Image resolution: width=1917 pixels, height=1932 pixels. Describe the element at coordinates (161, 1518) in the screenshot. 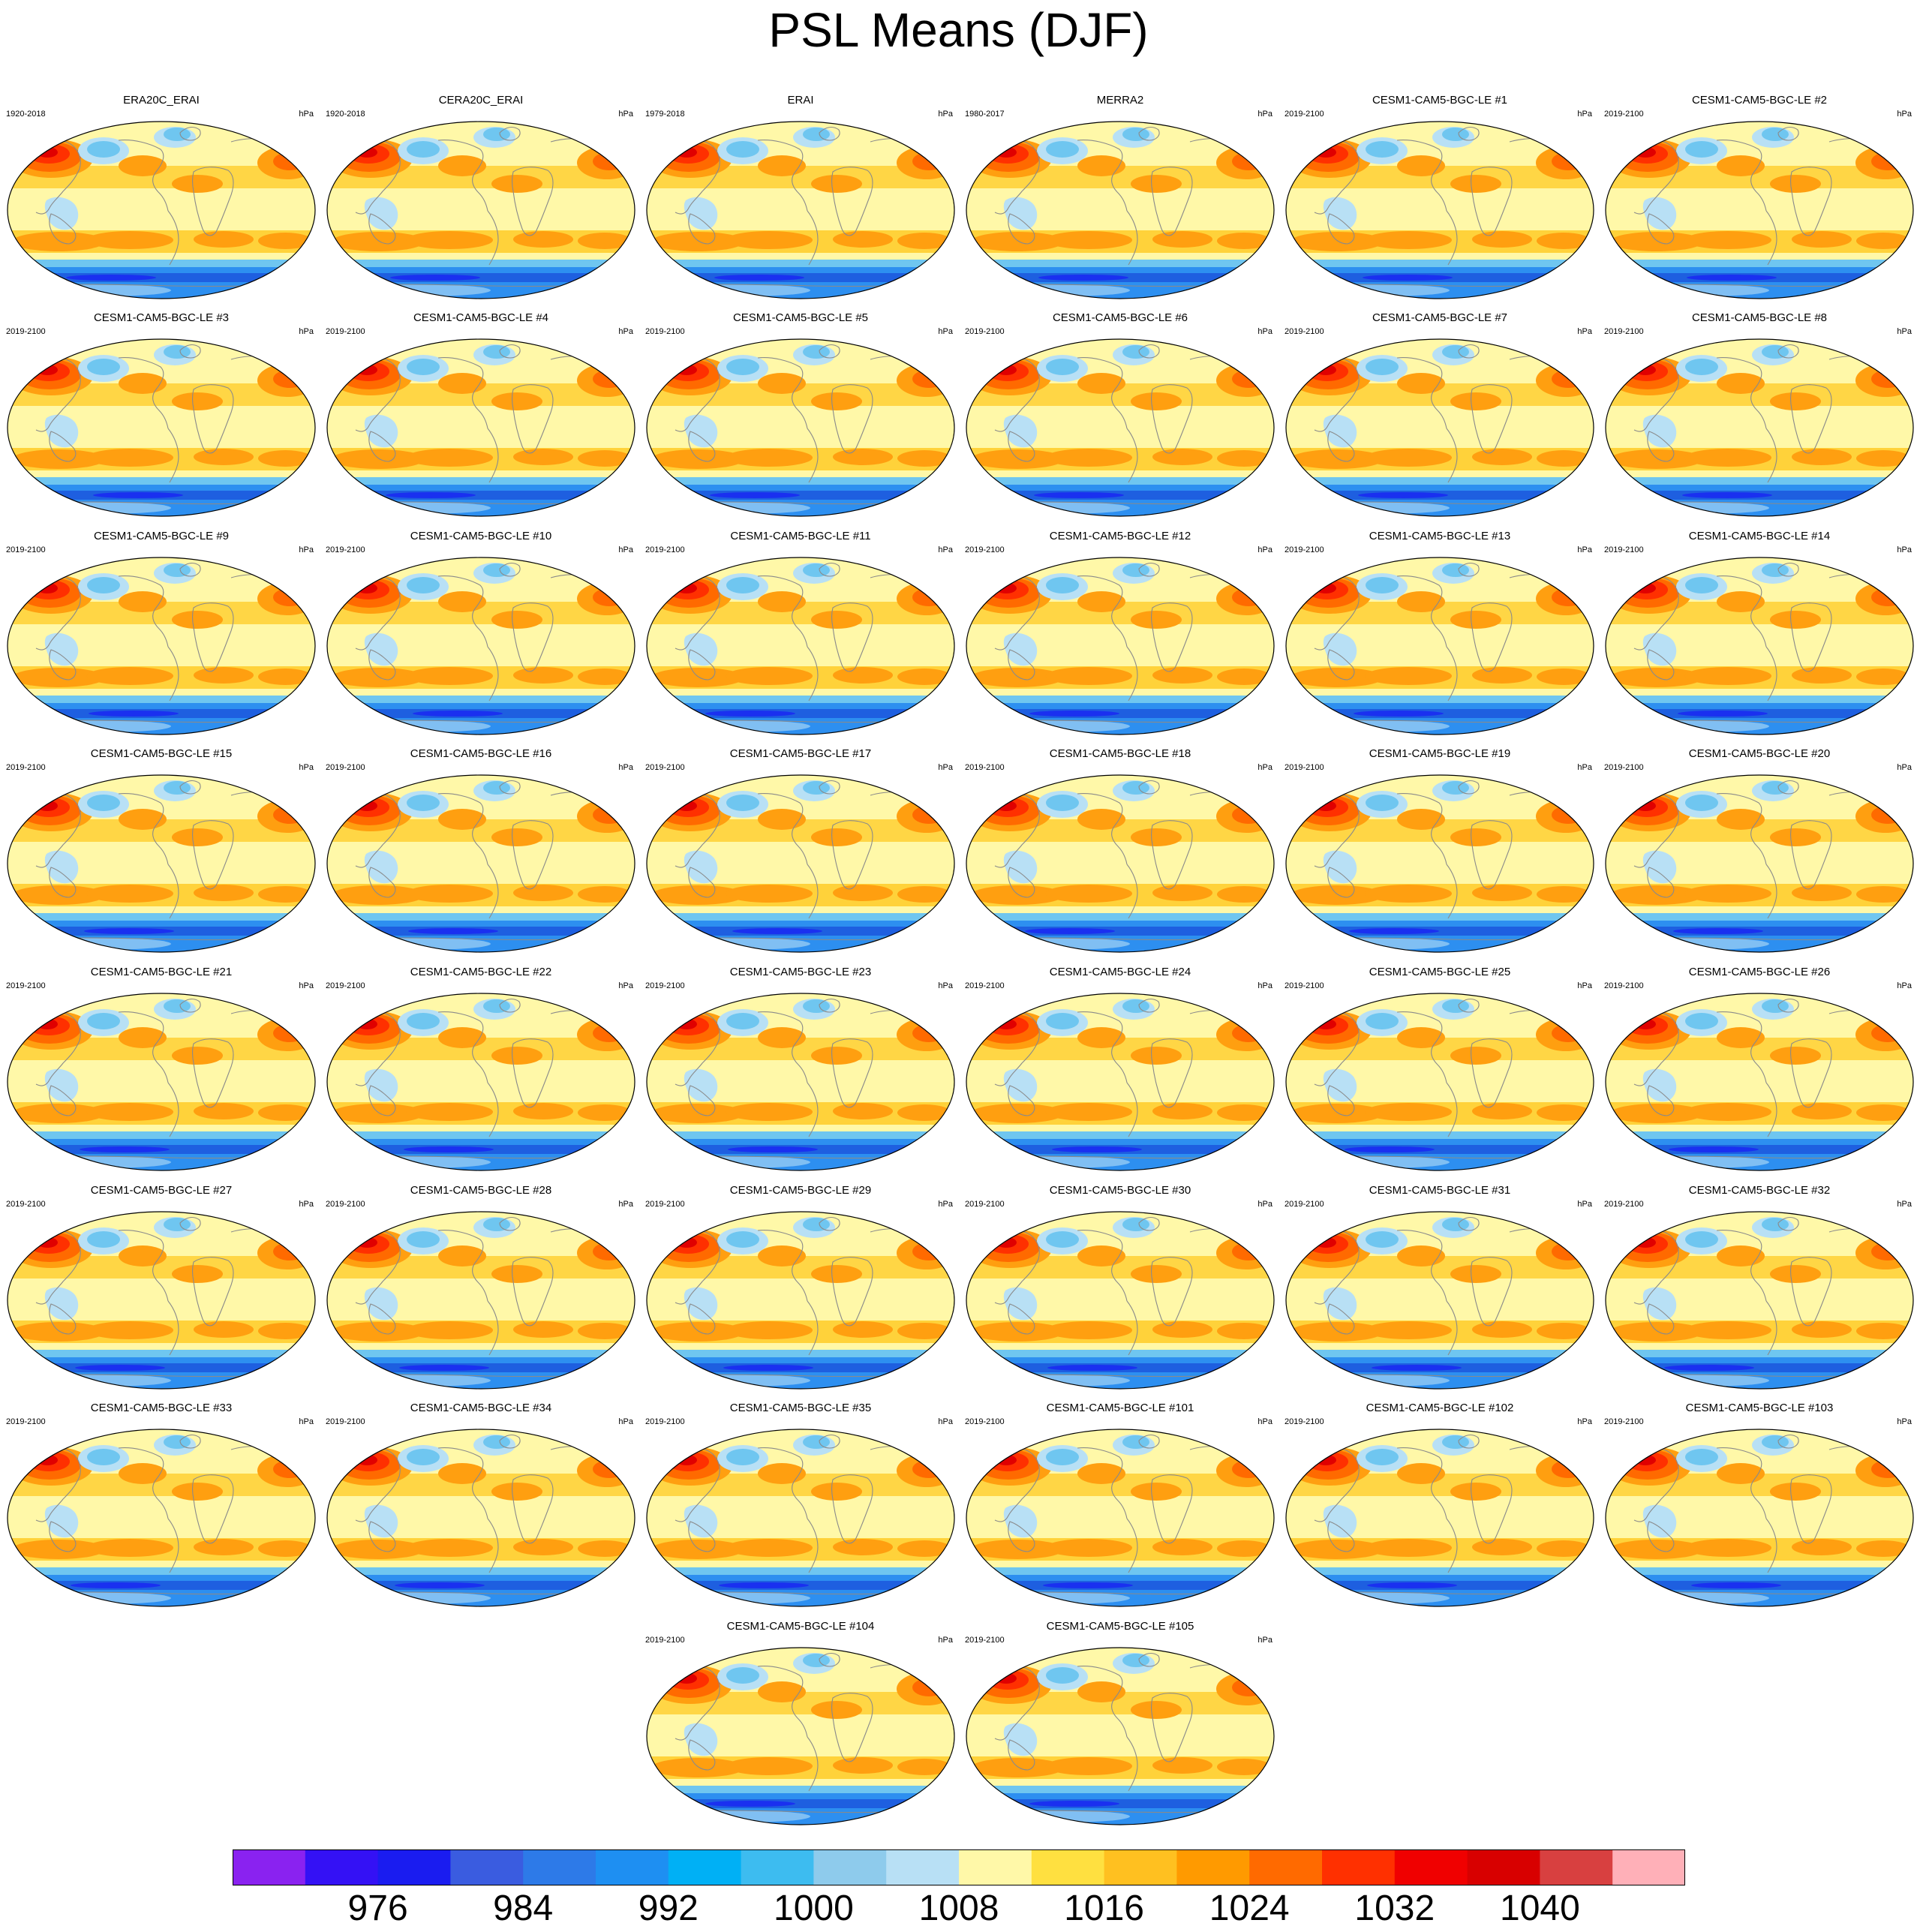

I see `psl-map` at that location.